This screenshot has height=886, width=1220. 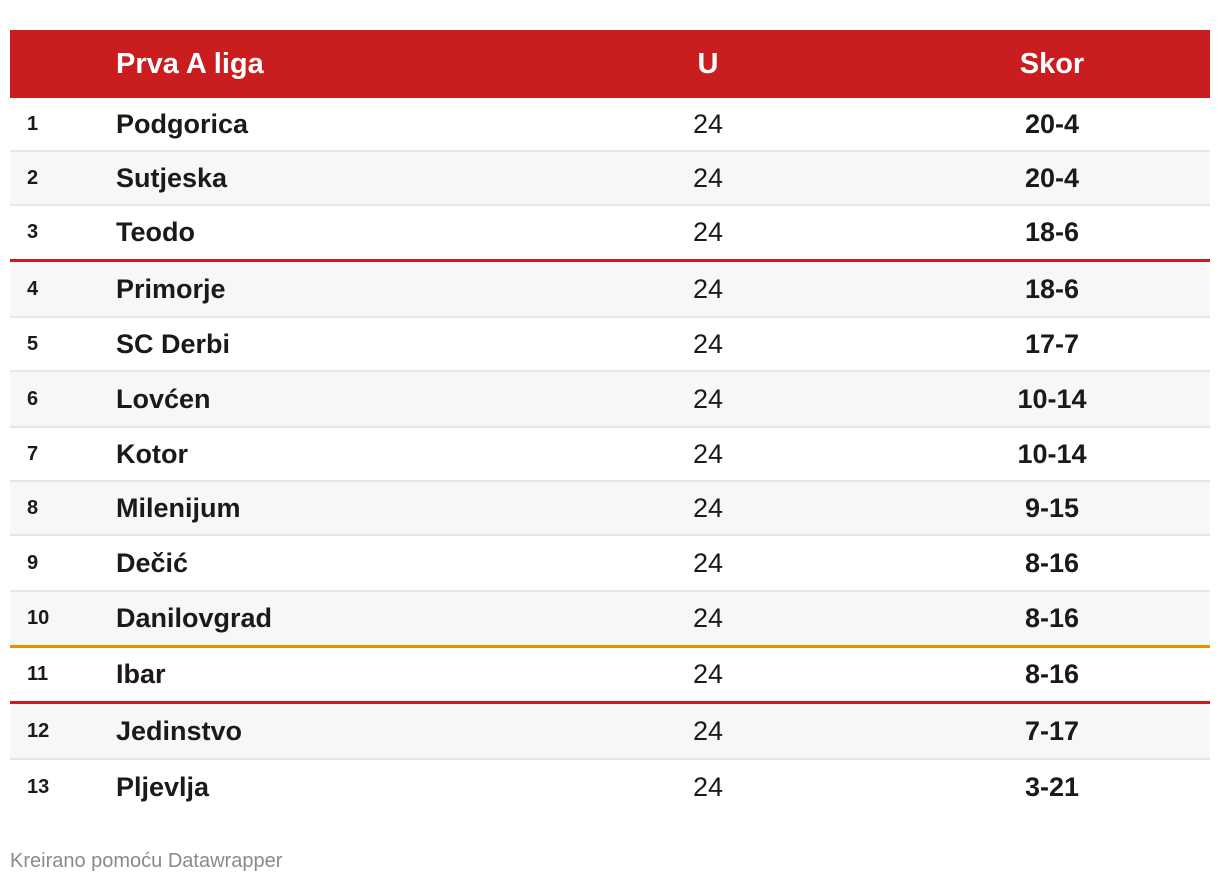 I want to click on team-cell: Pljevlja, so click(x=163, y=786).